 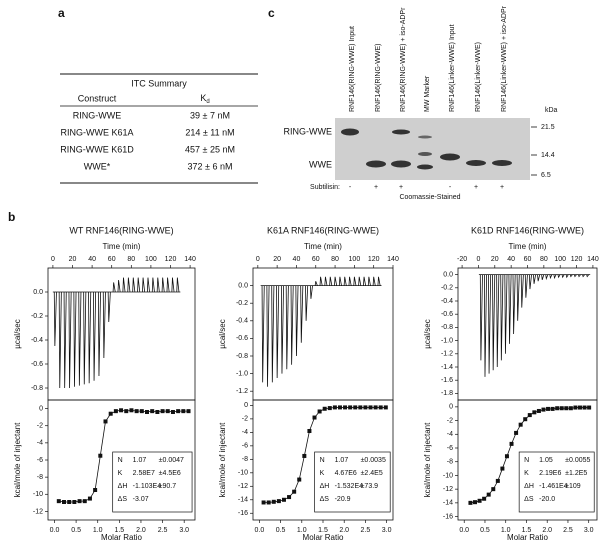 I want to click on x-tick-label: 0, so click(x=53, y=259).